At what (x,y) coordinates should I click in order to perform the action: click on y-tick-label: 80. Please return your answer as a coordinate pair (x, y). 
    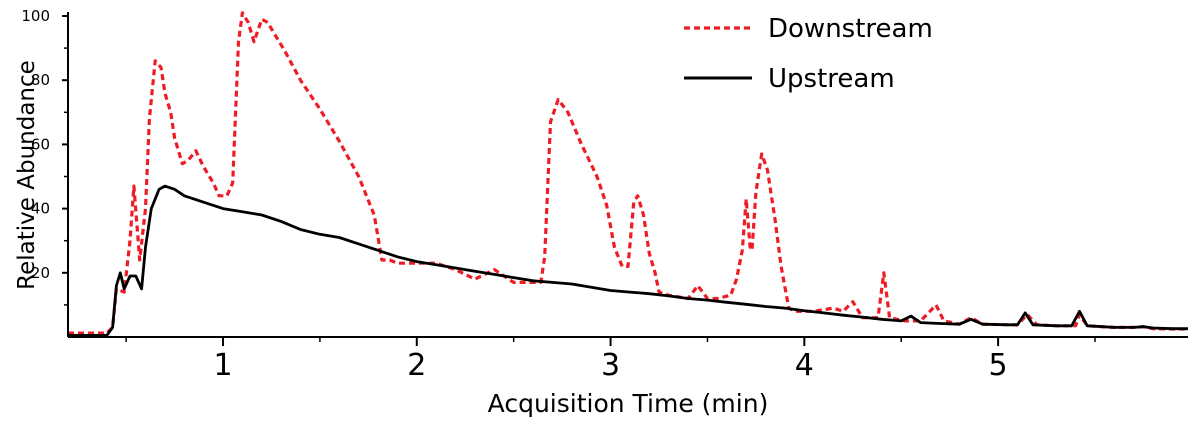
    Looking at the image, I should click on (40, 80).